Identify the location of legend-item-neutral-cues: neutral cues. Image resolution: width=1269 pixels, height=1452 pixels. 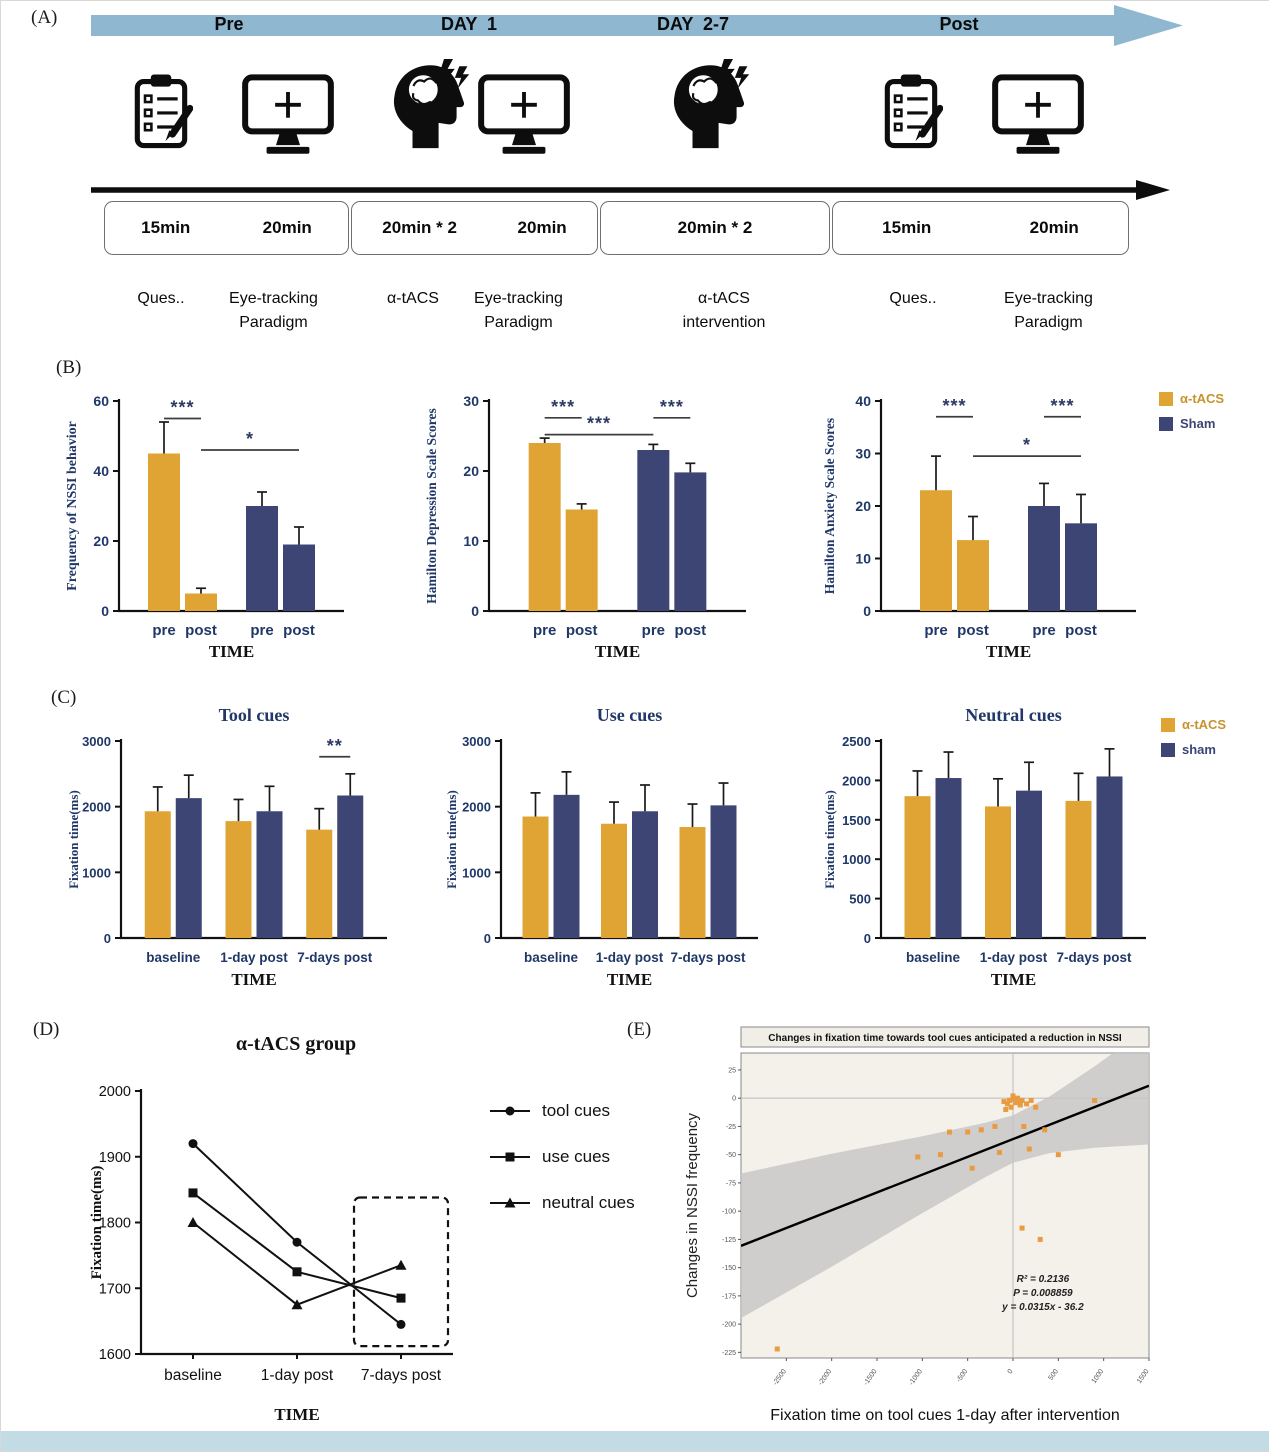
(561, 1203).